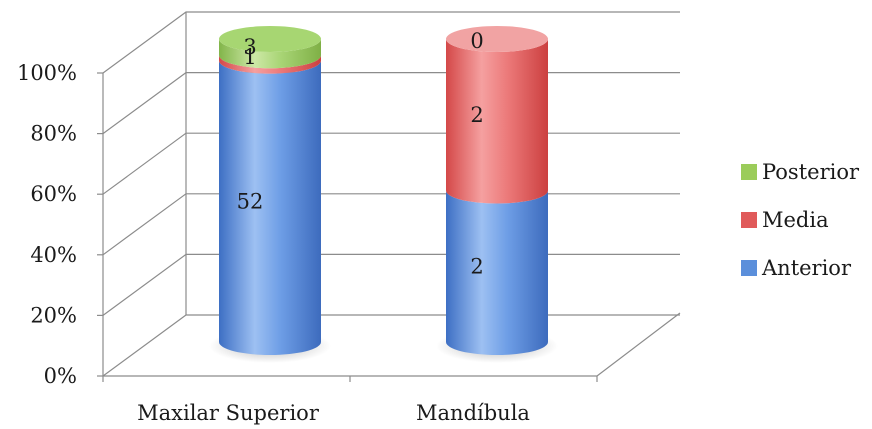 The image size is (872, 429). Describe the element at coordinates (53, 315) in the screenshot. I see `y-tick-label: 20%` at that location.